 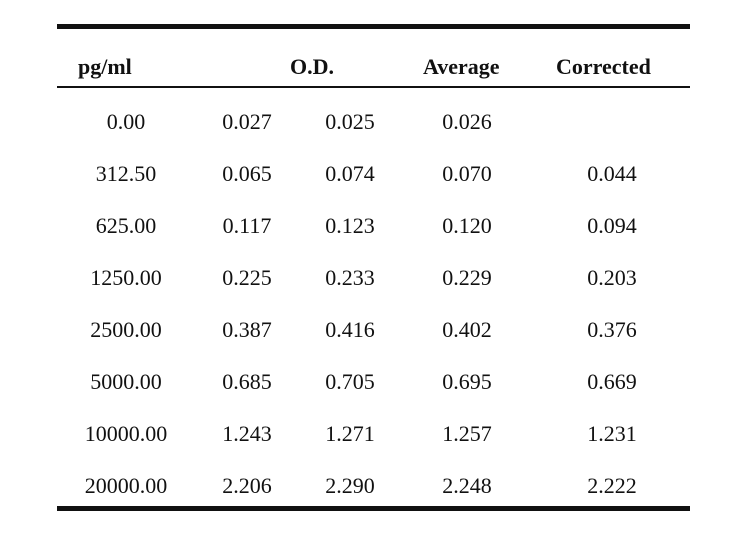 I want to click on table-row: 312.50 0.065 0.074 0.070 0.044, so click(x=373, y=187).